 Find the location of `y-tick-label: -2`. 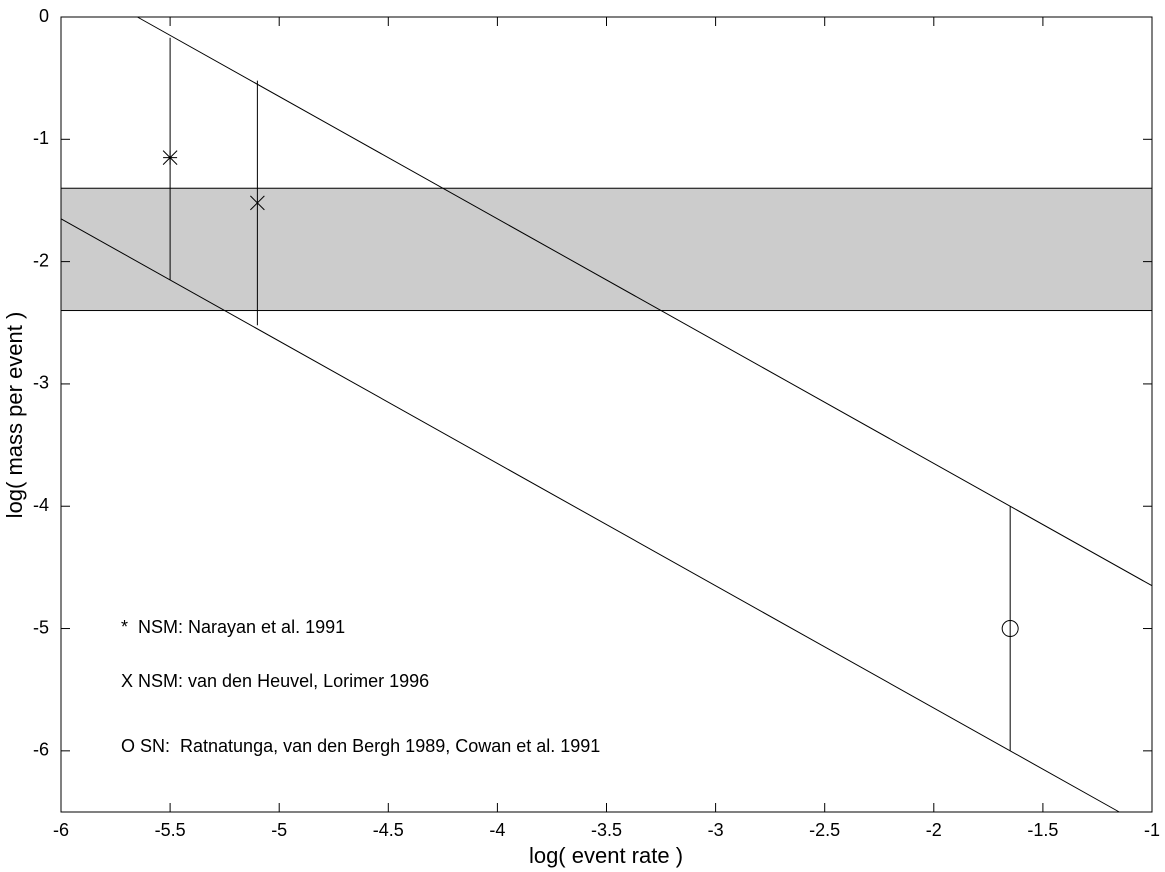

y-tick-label: -2 is located at coordinates (41, 260).